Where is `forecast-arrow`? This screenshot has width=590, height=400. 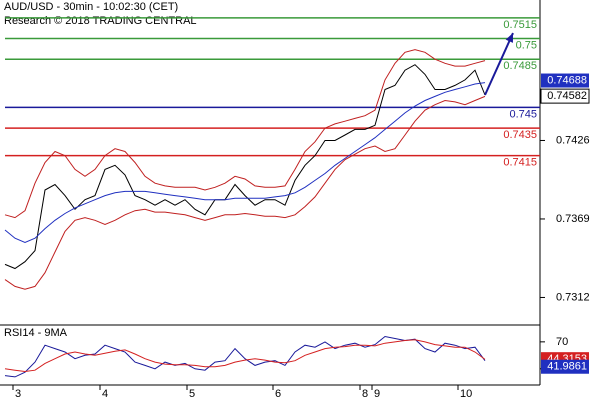
forecast-arrow is located at coordinates (499, 64).